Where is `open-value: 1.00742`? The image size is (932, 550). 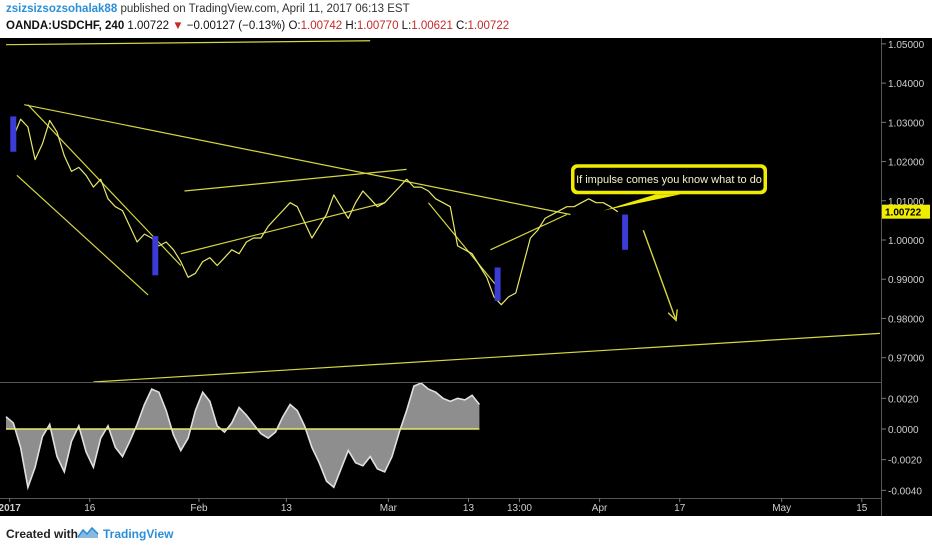 open-value: 1.00742 is located at coordinates (321, 26).